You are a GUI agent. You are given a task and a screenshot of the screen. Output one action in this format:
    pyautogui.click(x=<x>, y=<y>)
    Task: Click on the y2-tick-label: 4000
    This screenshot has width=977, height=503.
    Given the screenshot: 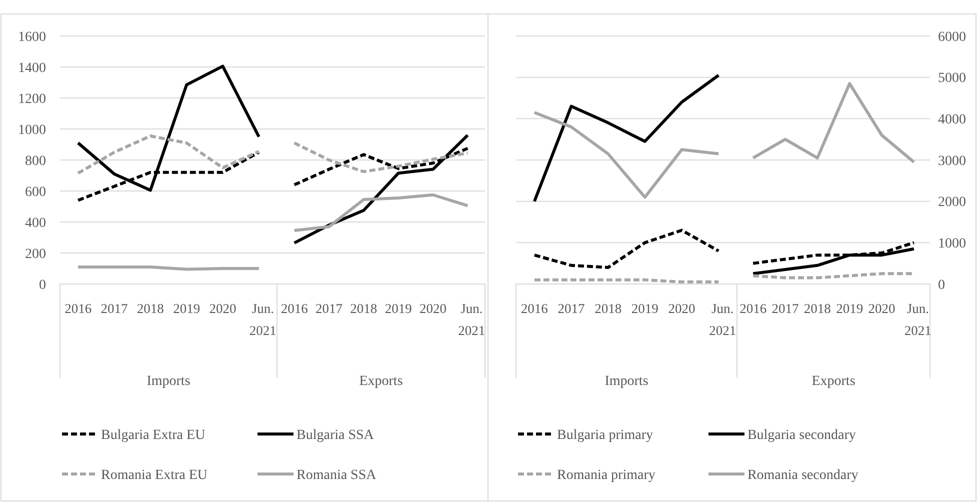 What is the action you would take?
    pyautogui.click(x=952, y=120)
    